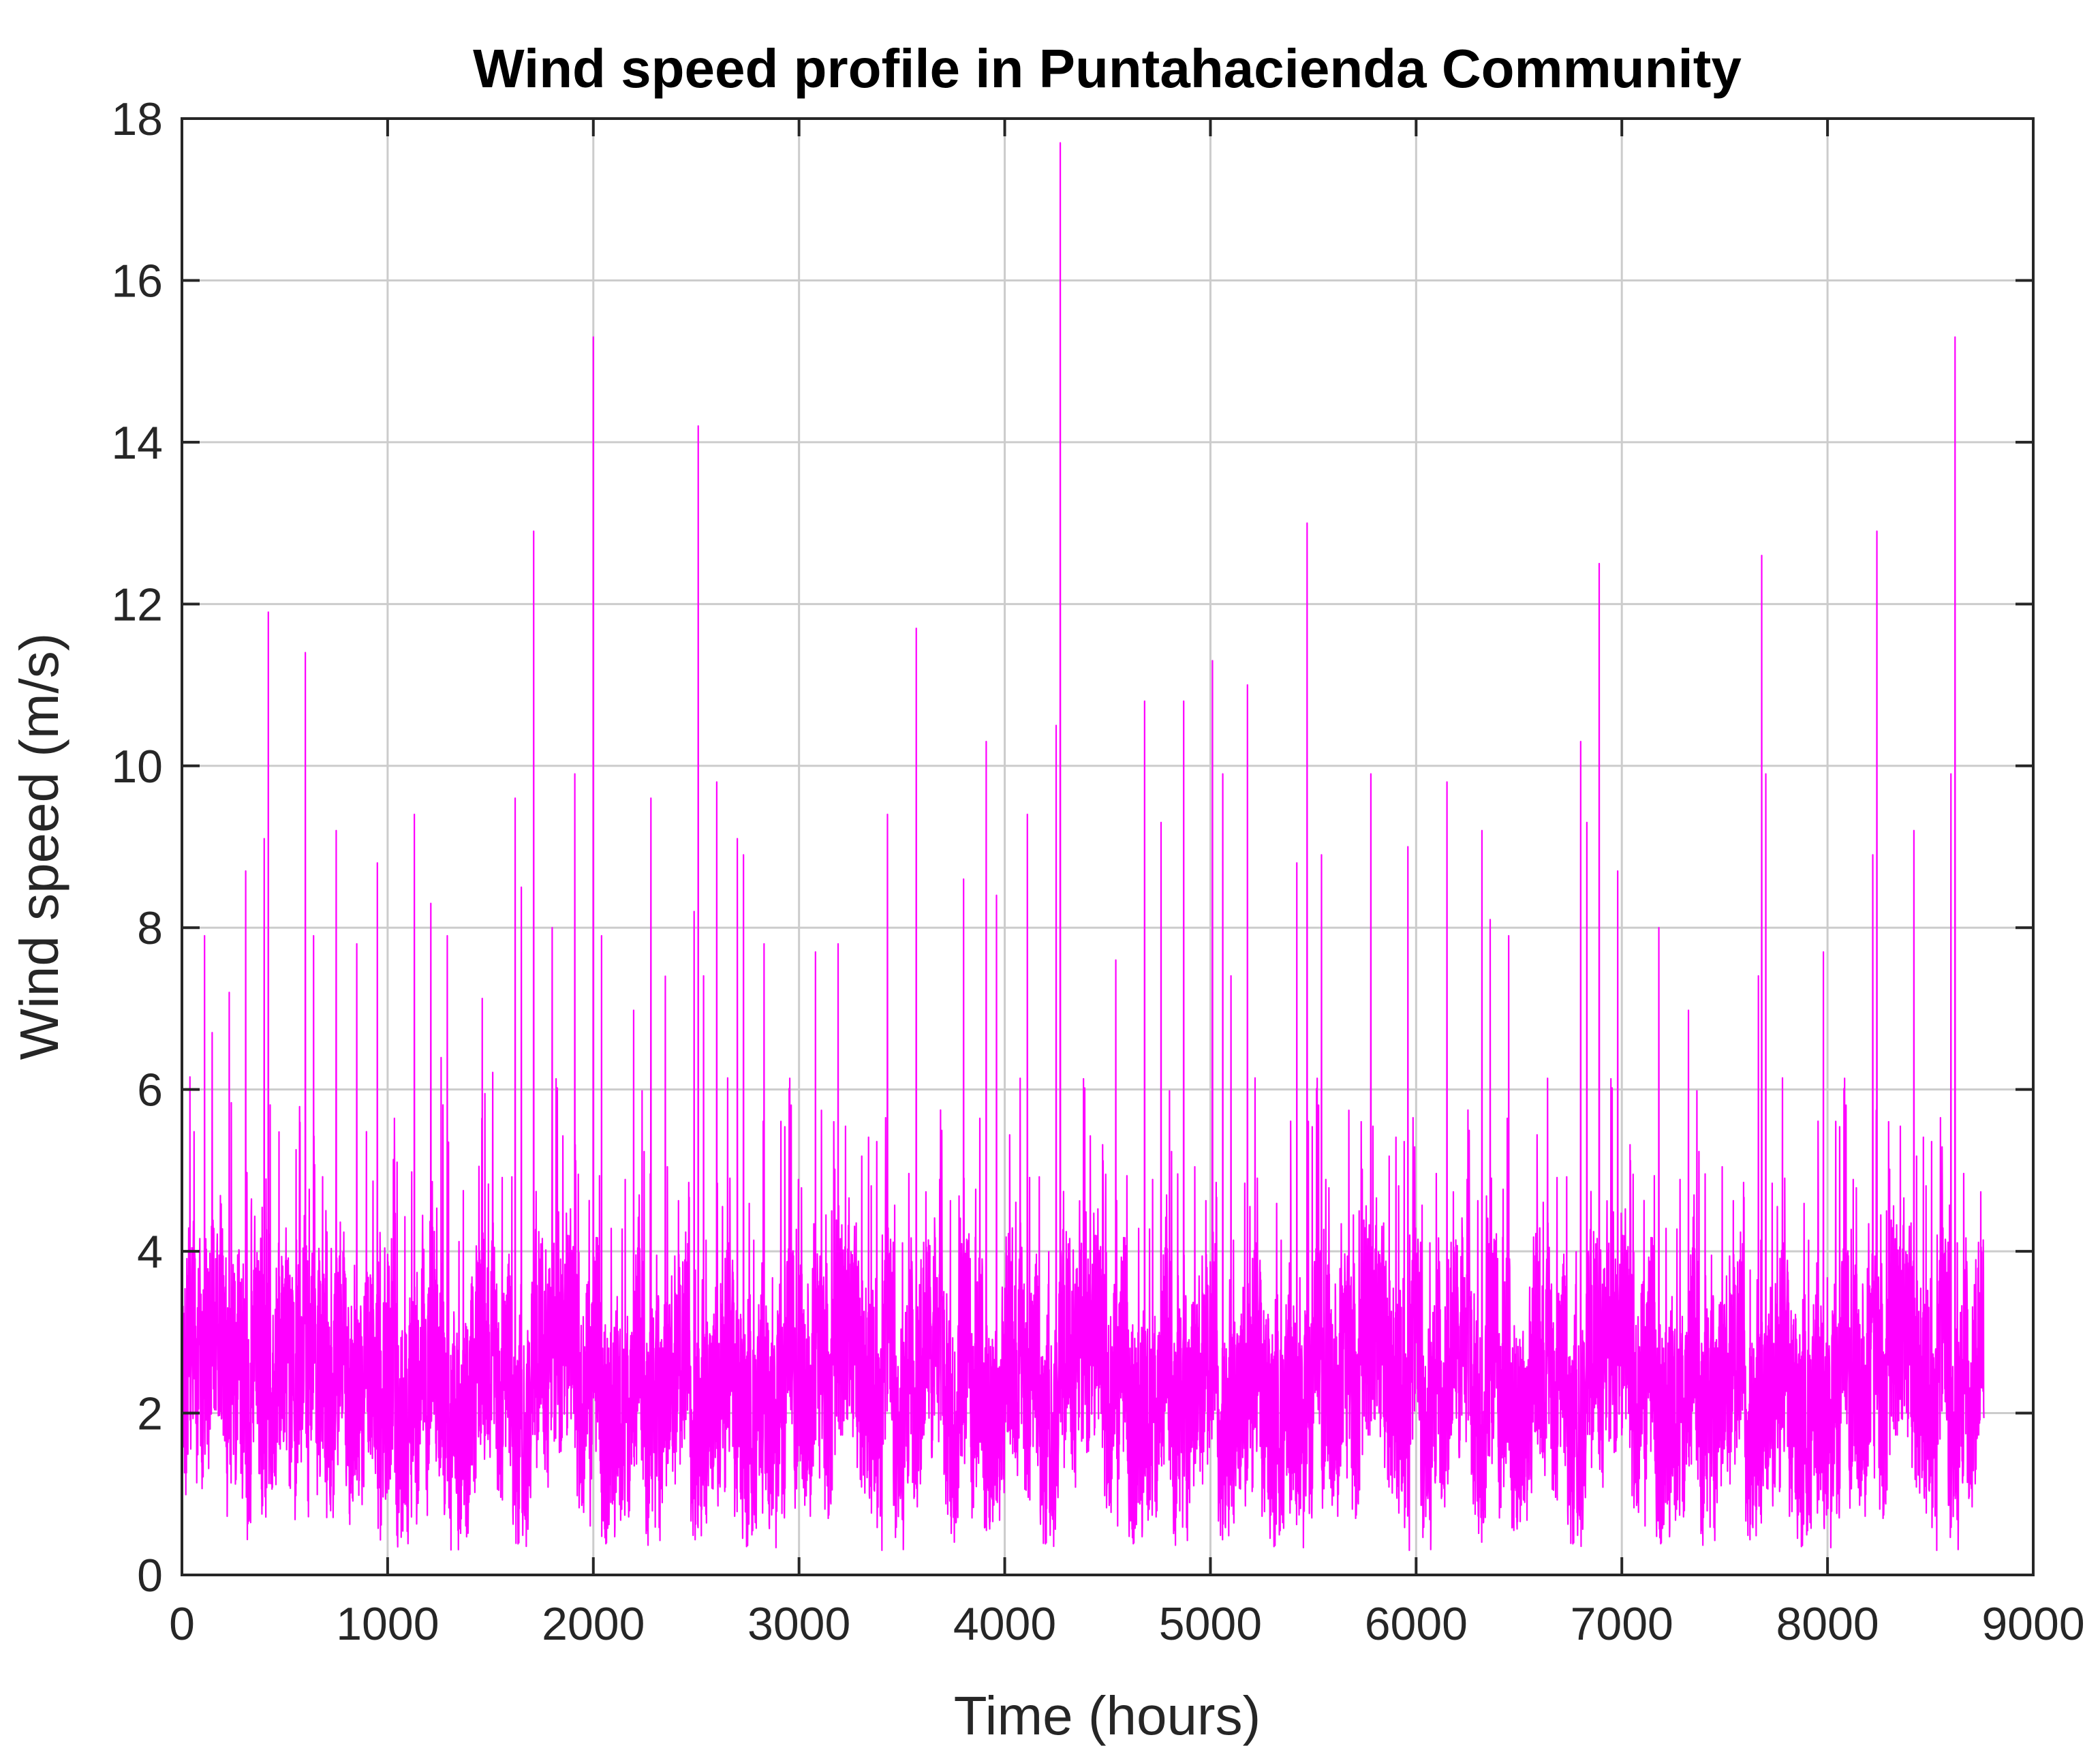  What do you see at coordinates (137, 119) in the screenshot?
I see `y-tick-label: 18` at bounding box center [137, 119].